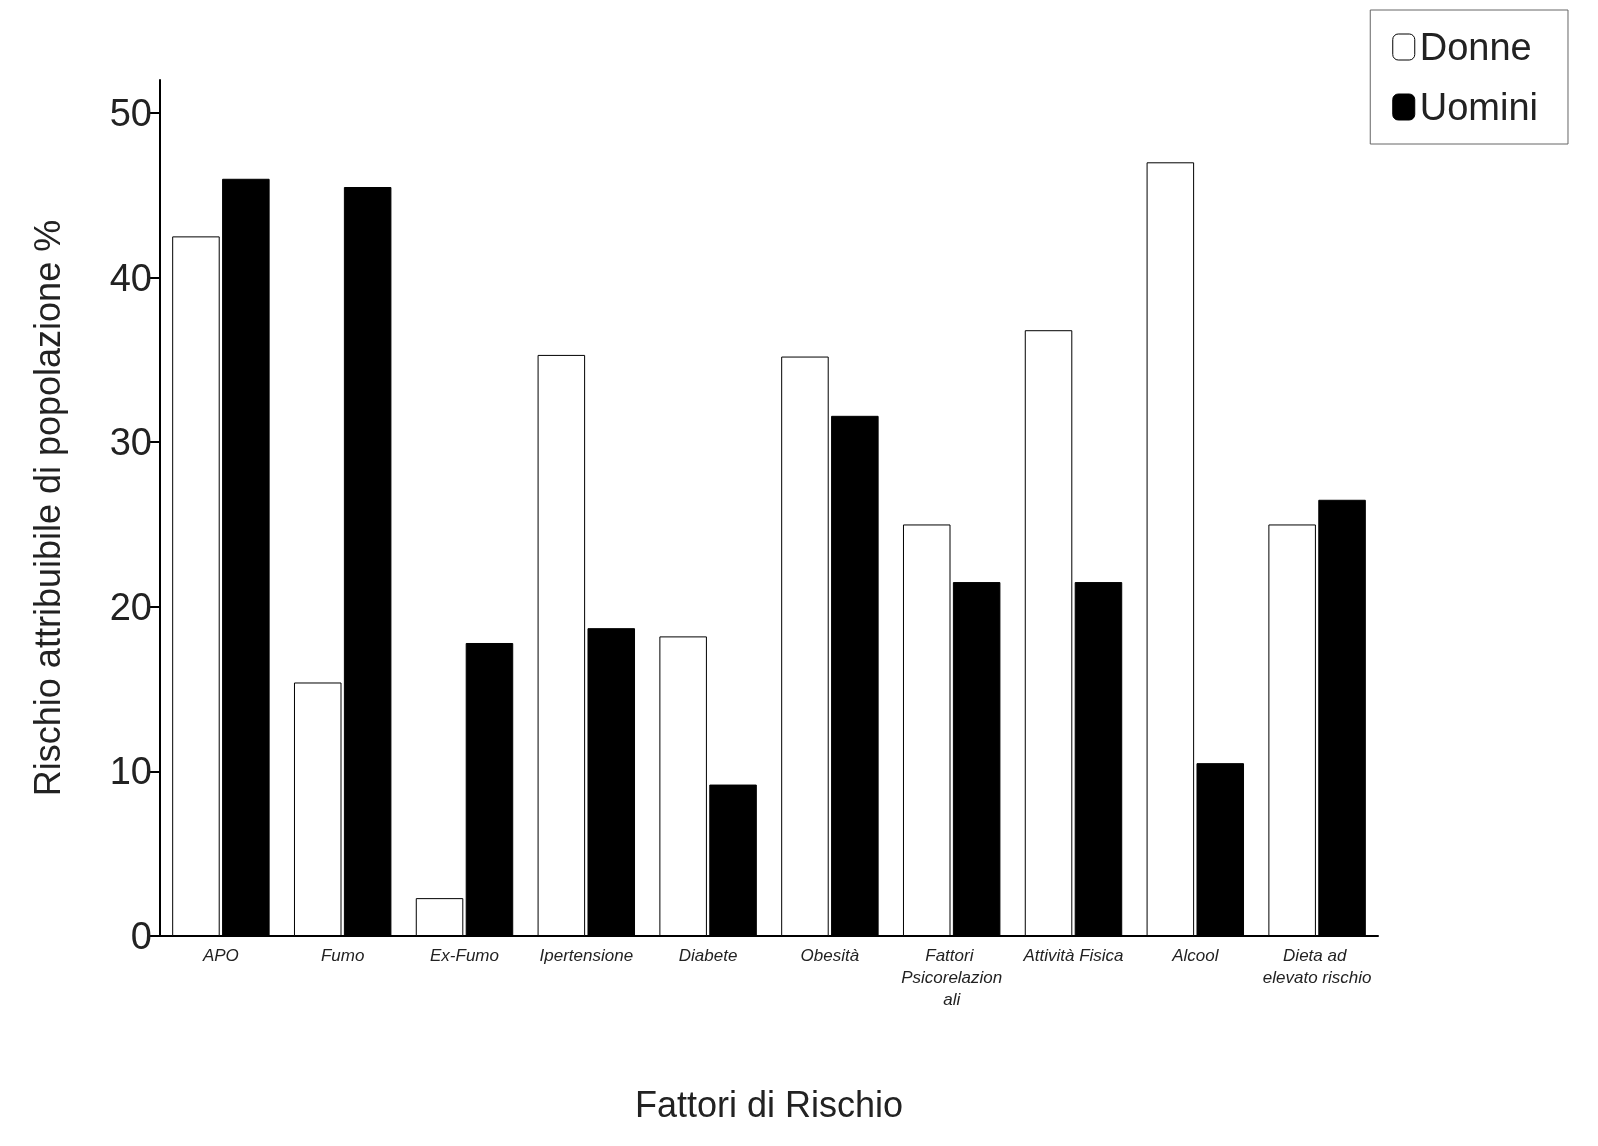  Describe the element at coordinates (830, 955) in the screenshot. I see `x-tick-label: Obesità` at that location.